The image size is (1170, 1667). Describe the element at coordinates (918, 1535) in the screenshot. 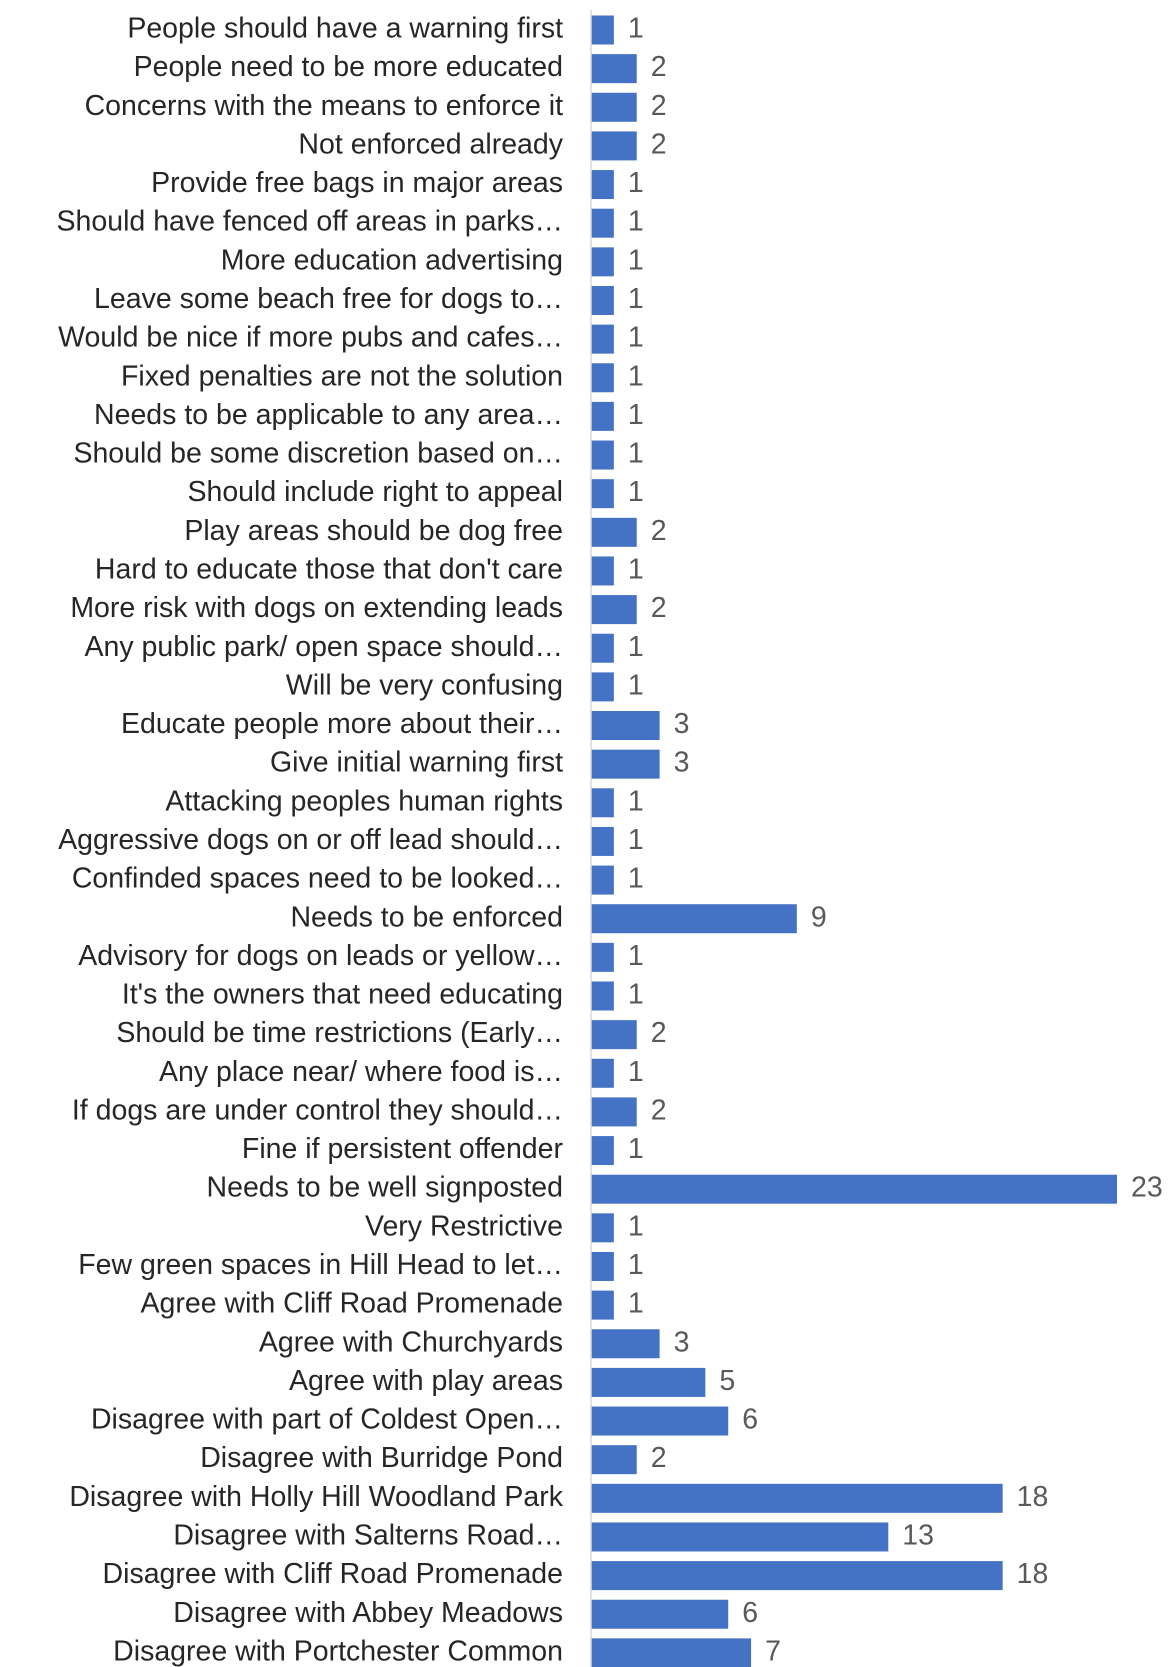

I see `data-label: 13` at that location.